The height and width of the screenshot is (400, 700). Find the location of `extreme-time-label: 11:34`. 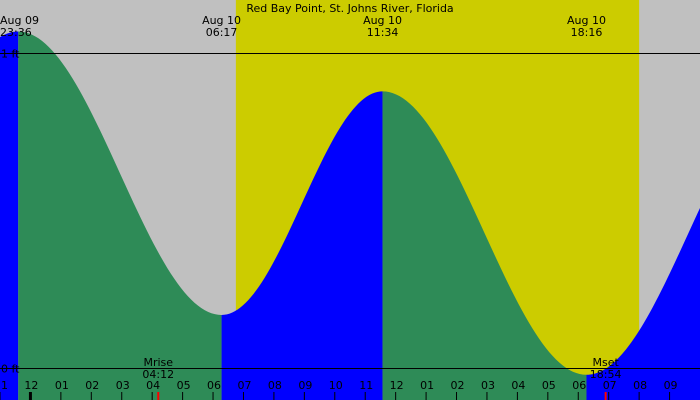

extreme-time-label: 11:34 is located at coordinates (383, 32).